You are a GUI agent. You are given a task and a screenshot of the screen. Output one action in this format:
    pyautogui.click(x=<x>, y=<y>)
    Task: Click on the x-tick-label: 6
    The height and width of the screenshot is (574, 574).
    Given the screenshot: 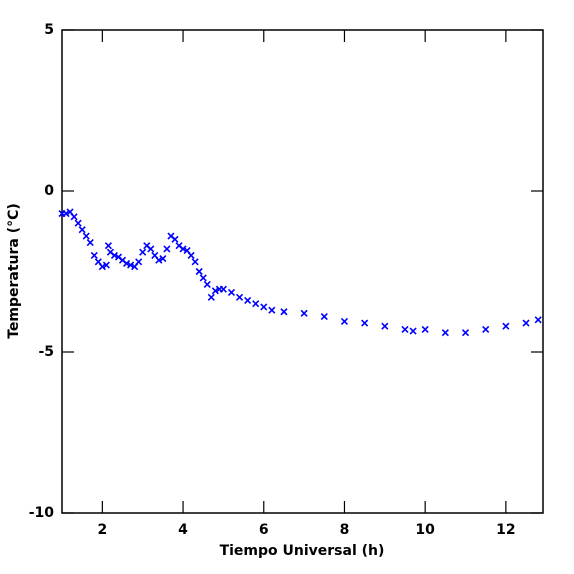 What is the action you would take?
    pyautogui.click(x=264, y=530)
    